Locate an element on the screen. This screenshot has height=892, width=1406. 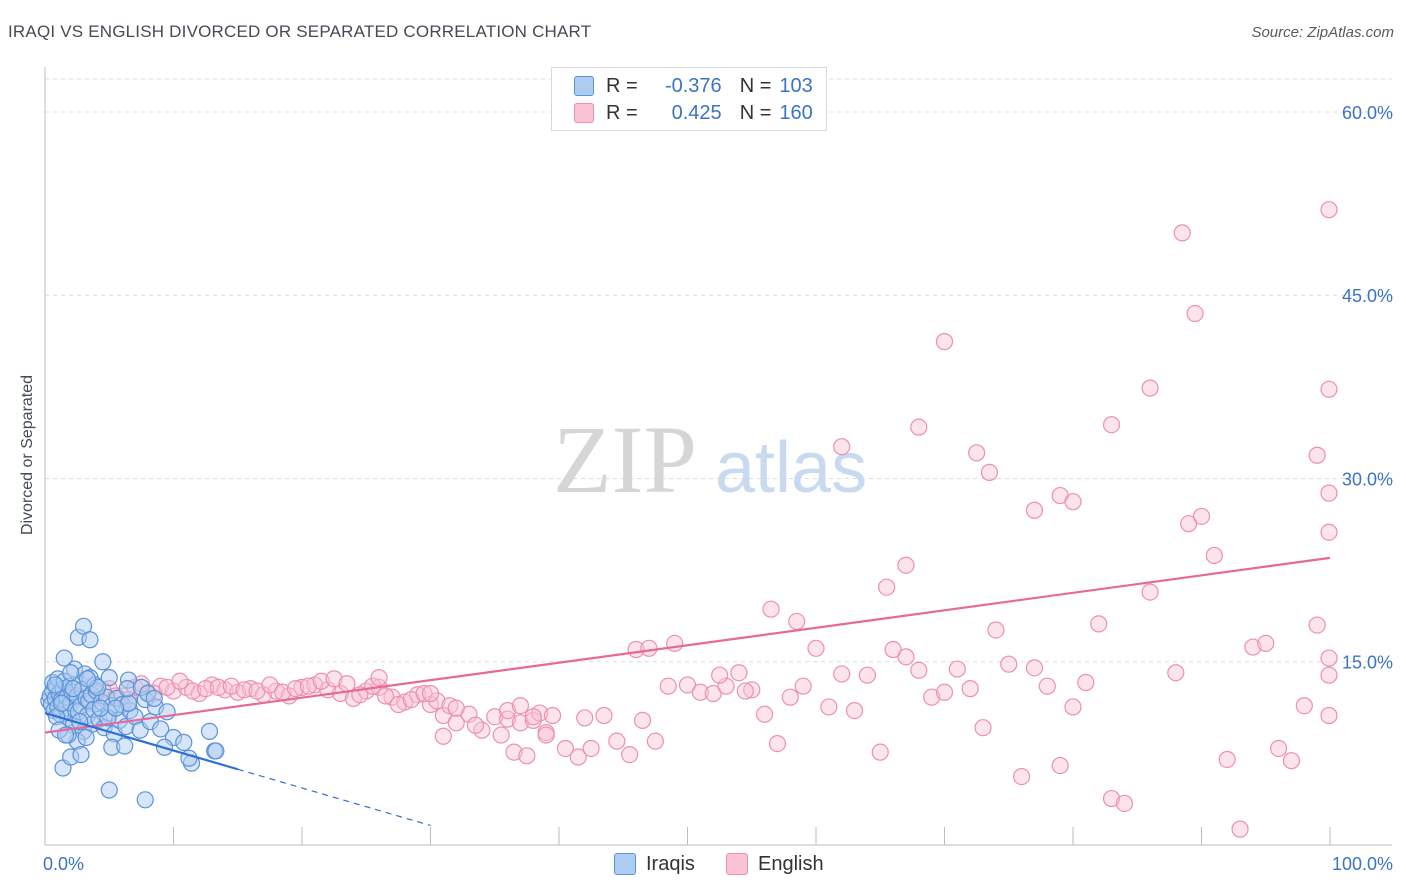
legend-item-iraqis: Iraqis is located at coordinates (654, 864).